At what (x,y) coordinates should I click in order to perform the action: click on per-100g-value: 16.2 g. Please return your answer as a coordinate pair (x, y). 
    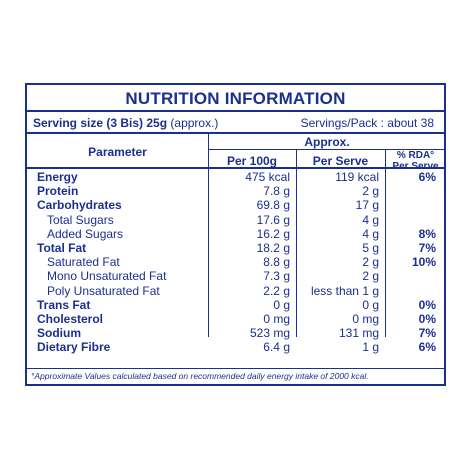
    Looking at the image, I should click on (273, 233).